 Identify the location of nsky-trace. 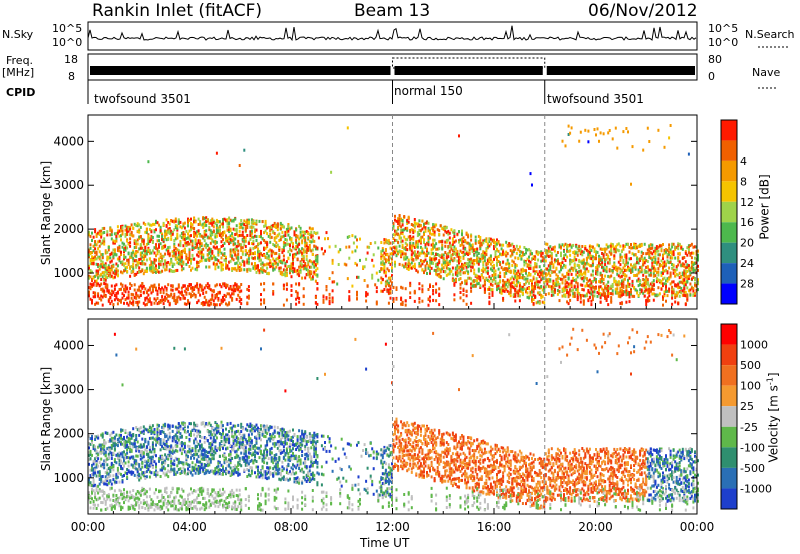
(392, 34).